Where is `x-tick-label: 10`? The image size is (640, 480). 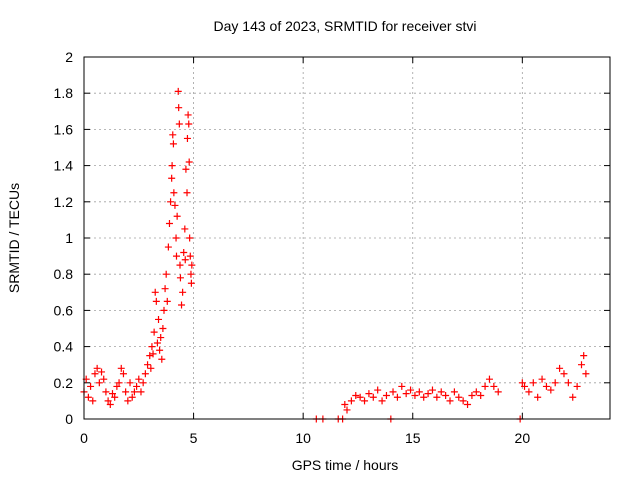 x-tick-label: 10 is located at coordinates (303, 438).